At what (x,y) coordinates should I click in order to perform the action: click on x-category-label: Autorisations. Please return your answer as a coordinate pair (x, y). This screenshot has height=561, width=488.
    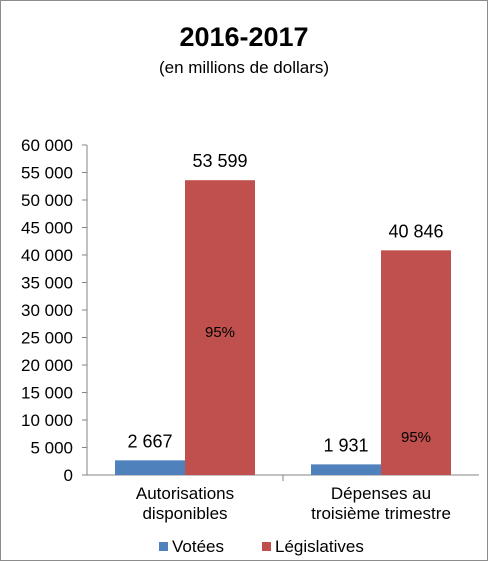
    Looking at the image, I should click on (185, 493).